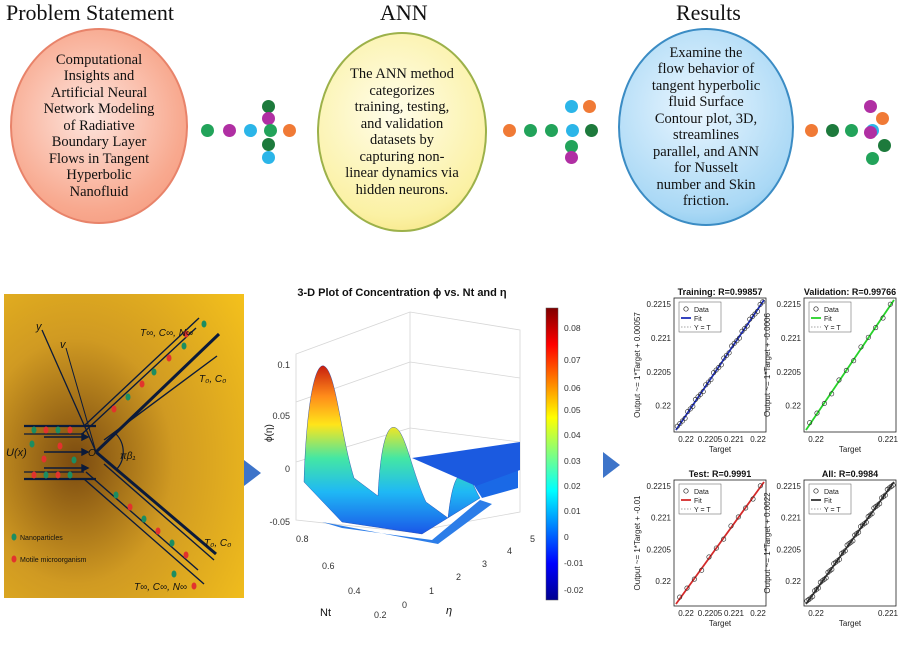 The height and width of the screenshot is (646, 901). What do you see at coordinates (611, 465) in the screenshot?
I see `arrow-right-icon` at bounding box center [611, 465].